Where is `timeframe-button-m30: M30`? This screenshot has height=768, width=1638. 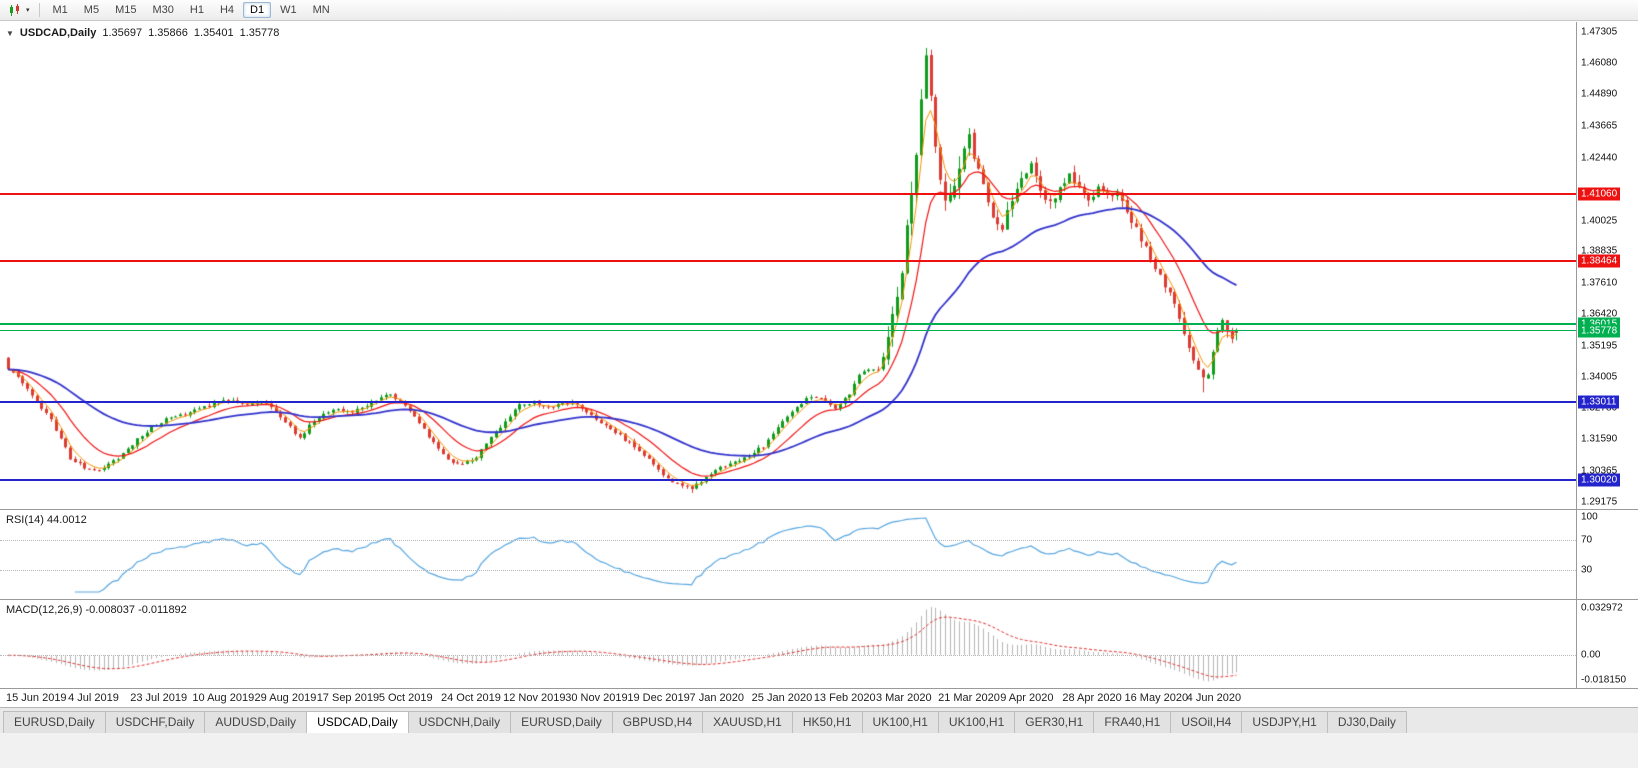
timeframe-button-m30: M30 is located at coordinates (163, 10).